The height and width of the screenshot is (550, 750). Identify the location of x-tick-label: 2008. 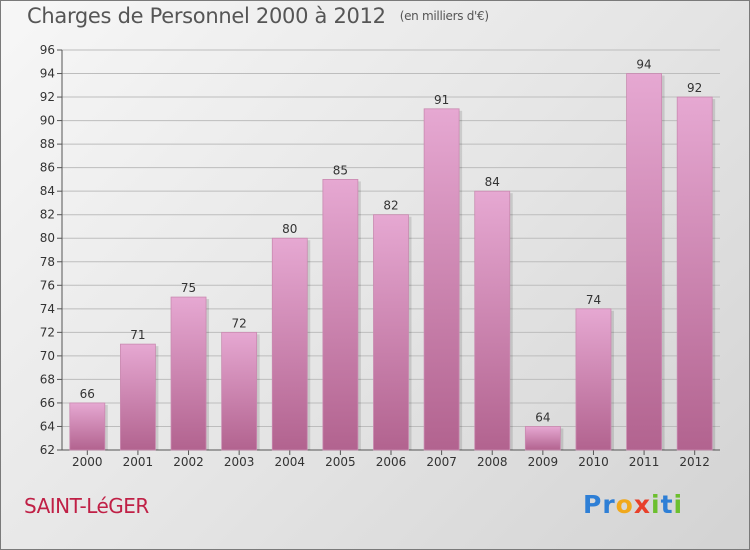
(492, 462).